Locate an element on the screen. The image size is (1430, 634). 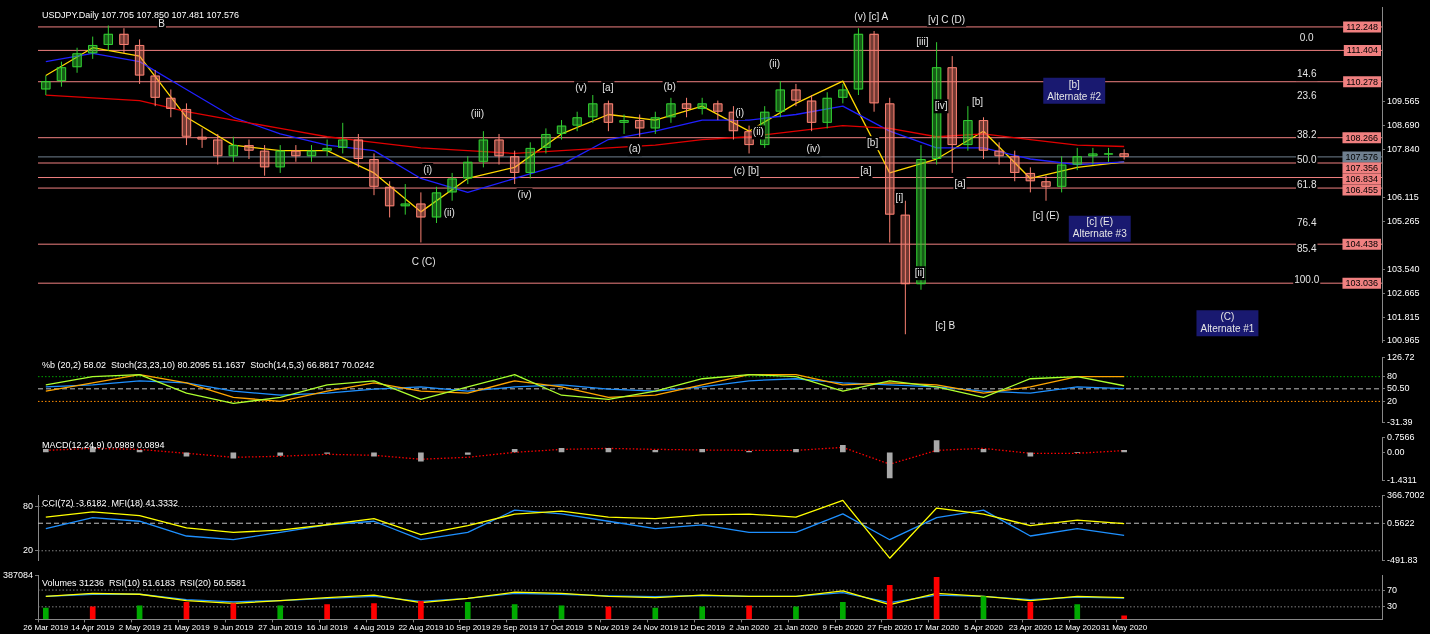
y-tick-label: 100.965 is located at coordinates (1403, 340).